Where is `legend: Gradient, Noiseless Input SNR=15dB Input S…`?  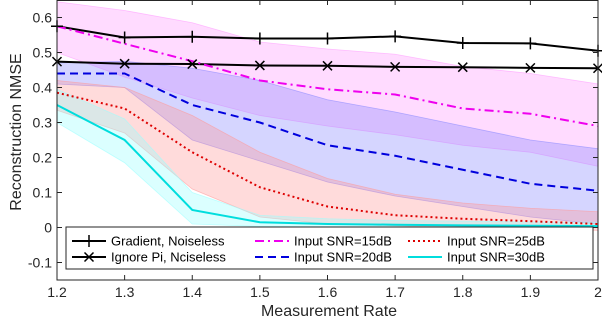
legend: Gradient, Noiseless Input SNR=15dB Input S… is located at coordinates (329, 248).